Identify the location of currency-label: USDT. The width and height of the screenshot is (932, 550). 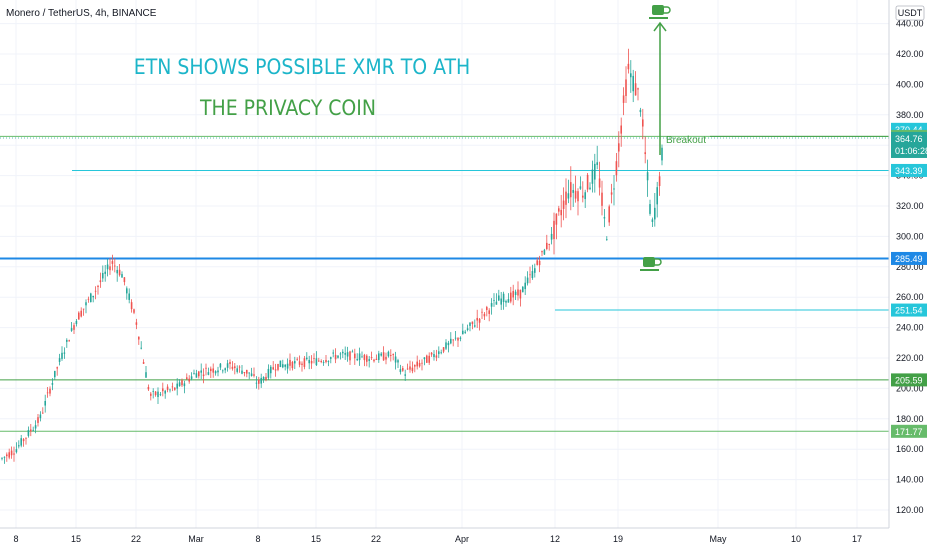
(910, 13).